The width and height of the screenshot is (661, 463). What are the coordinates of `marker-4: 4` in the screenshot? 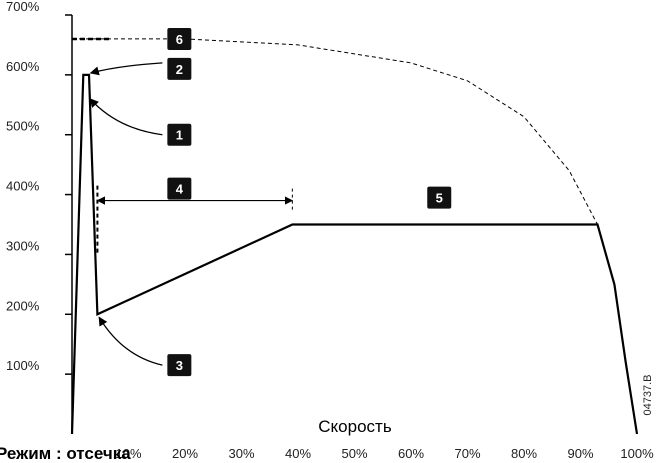 It's located at (179, 189).